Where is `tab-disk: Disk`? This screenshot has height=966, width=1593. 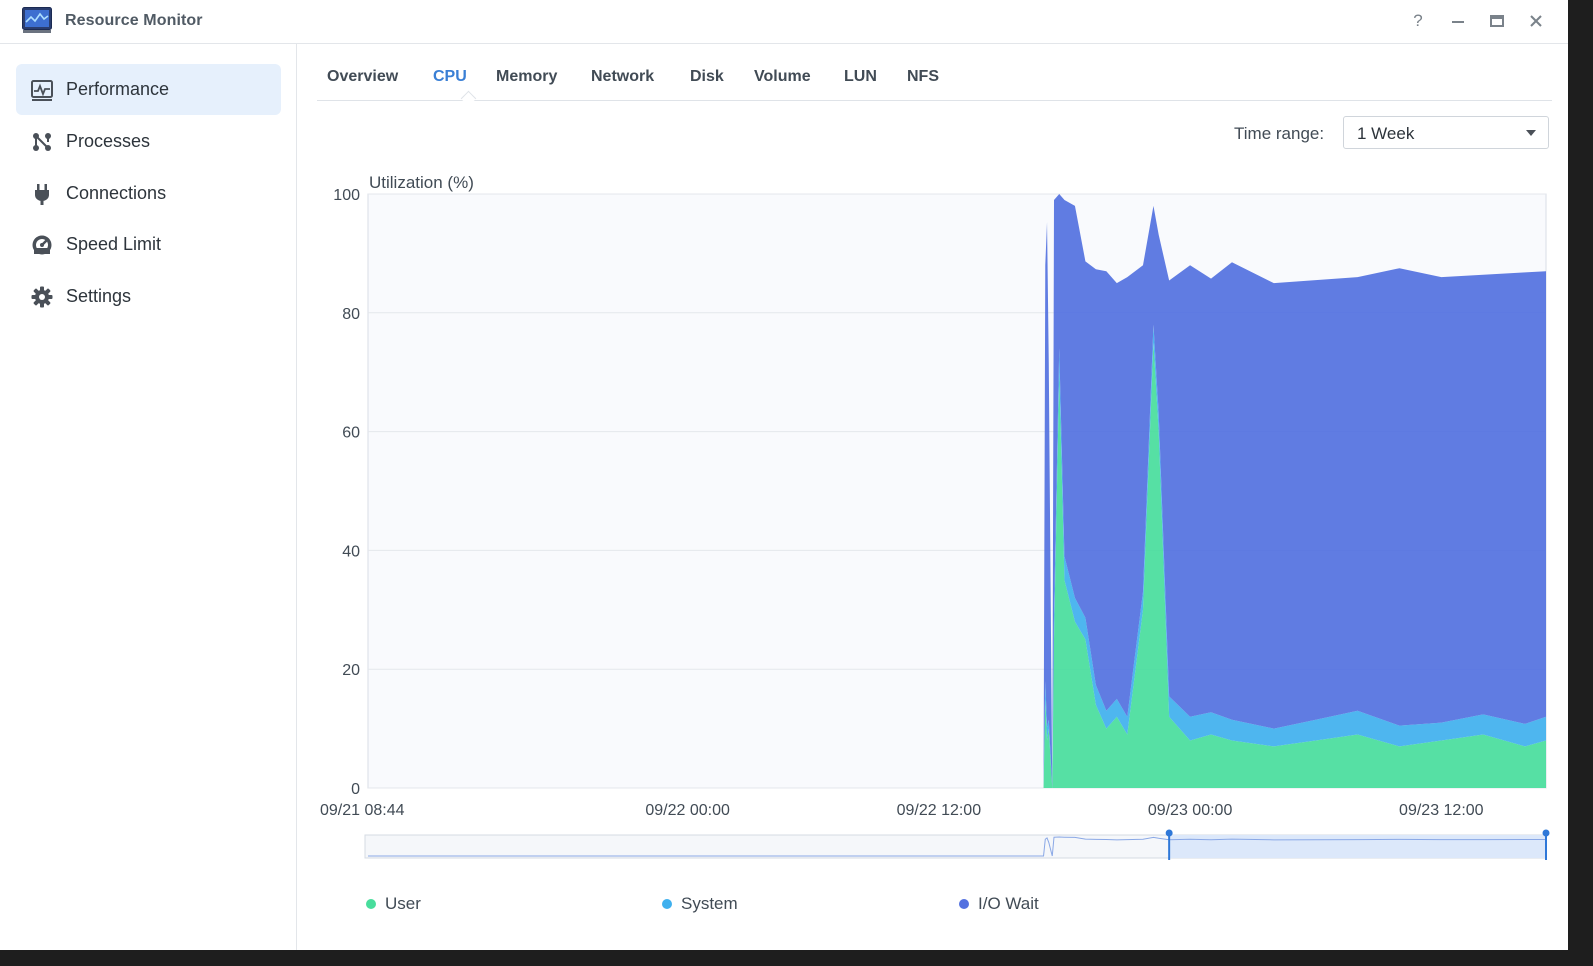
tab-disk: Disk is located at coordinates (707, 76).